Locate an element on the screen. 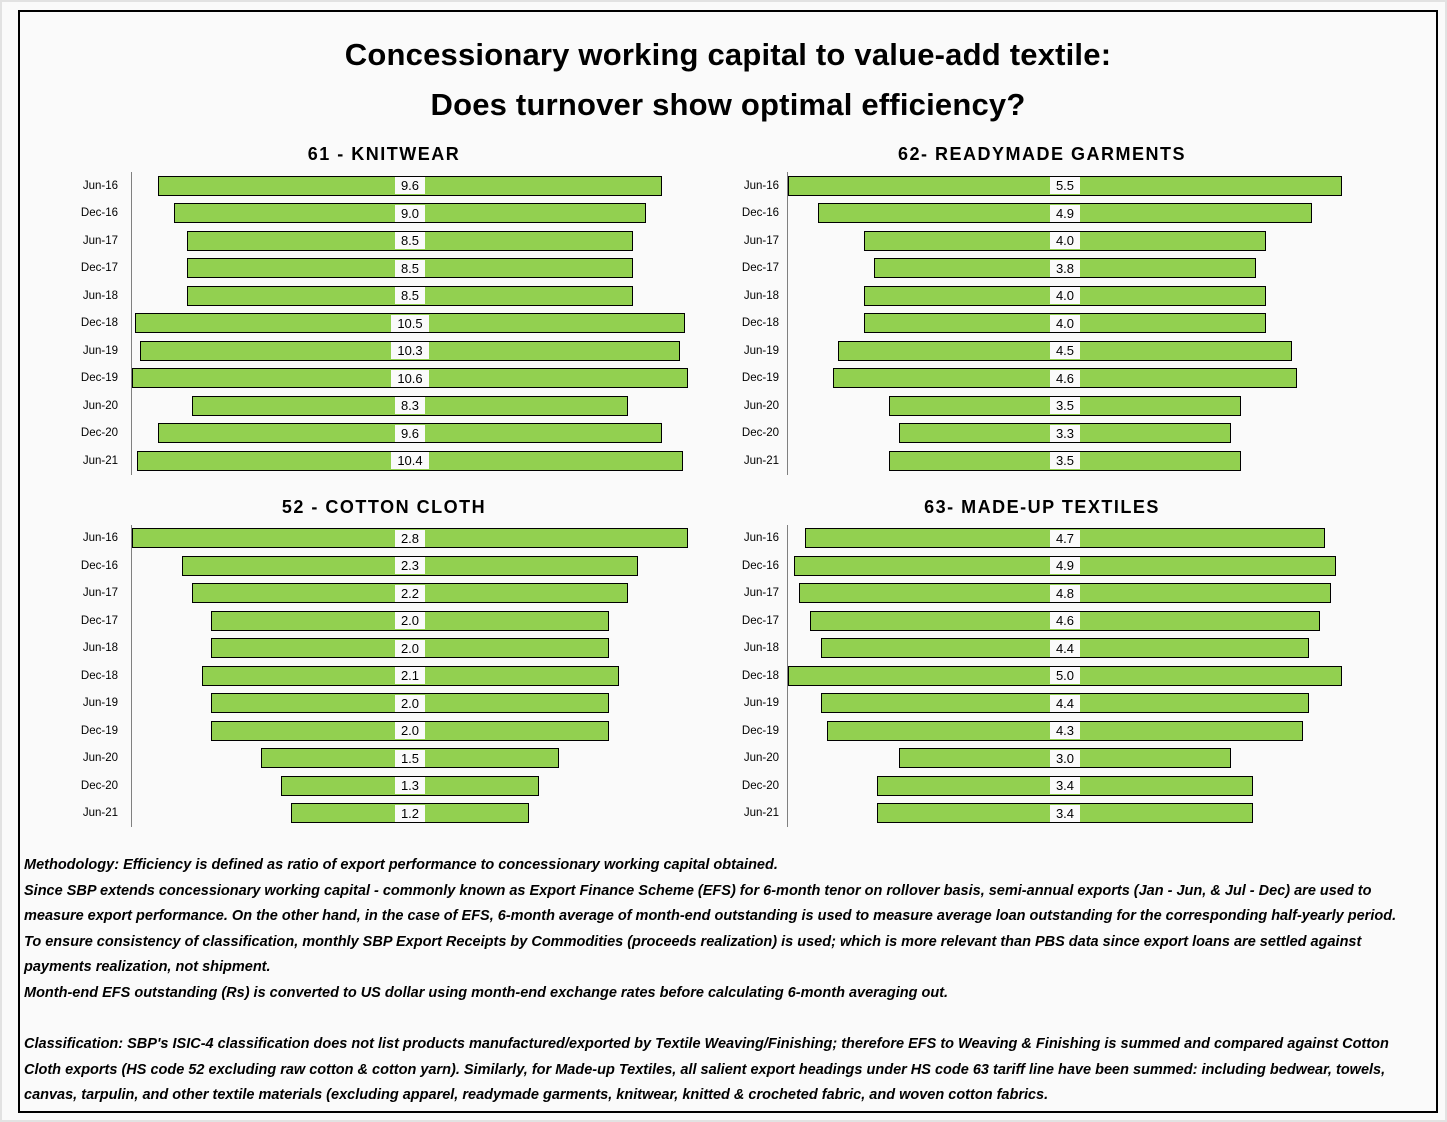 This screenshot has width=1447, height=1122. category-label: Dec-18 is located at coordinates (99, 323).